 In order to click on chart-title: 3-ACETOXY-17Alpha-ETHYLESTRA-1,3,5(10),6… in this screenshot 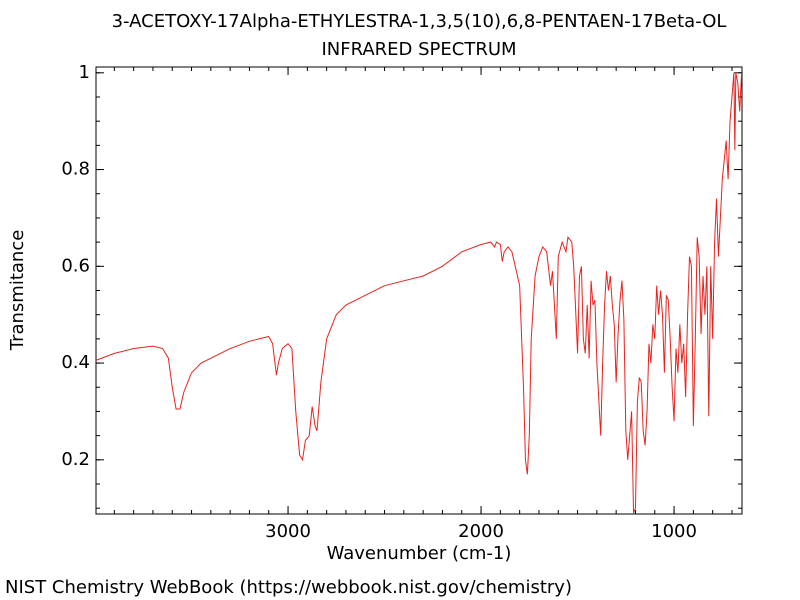, I will do `click(419, 21)`.